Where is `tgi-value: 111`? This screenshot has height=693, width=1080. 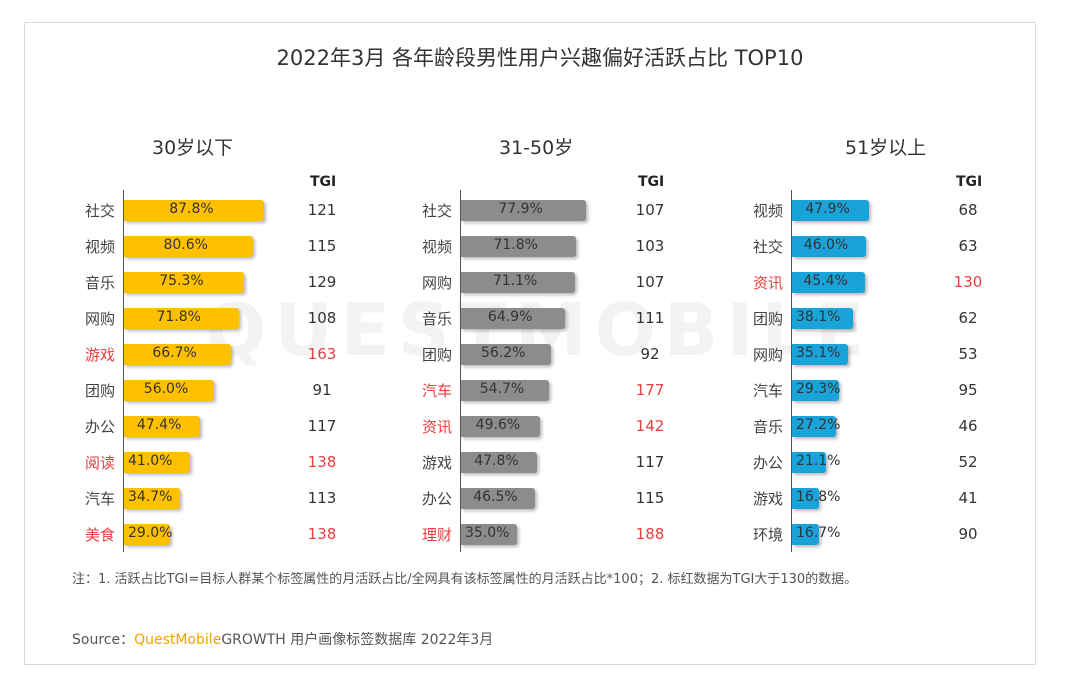
tgi-value: 111 is located at coordinates (650, 318).